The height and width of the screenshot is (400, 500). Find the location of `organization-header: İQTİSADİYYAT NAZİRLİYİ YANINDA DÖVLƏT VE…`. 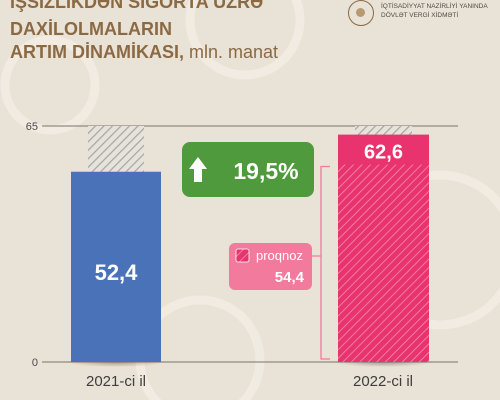

organization-header: İQTİSADİYYAT NAZİRLİYİ YANINDA DÖVLƏT VE… is located at coordinates (424, 16).